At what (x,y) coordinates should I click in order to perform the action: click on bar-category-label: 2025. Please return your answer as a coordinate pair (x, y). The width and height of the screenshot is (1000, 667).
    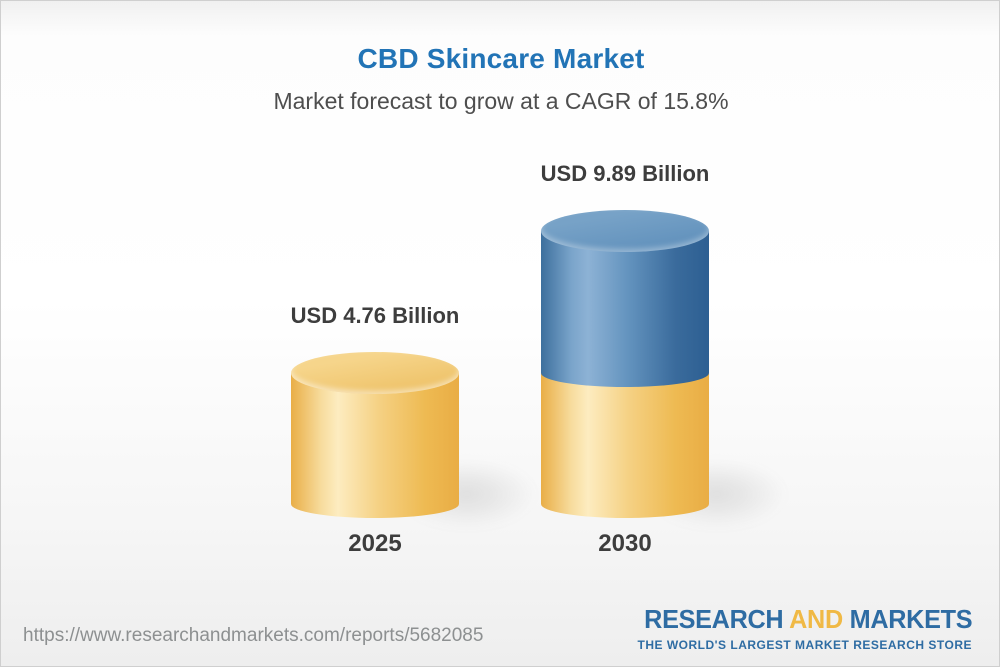
    Looking at the image, I should click on (375, 543).